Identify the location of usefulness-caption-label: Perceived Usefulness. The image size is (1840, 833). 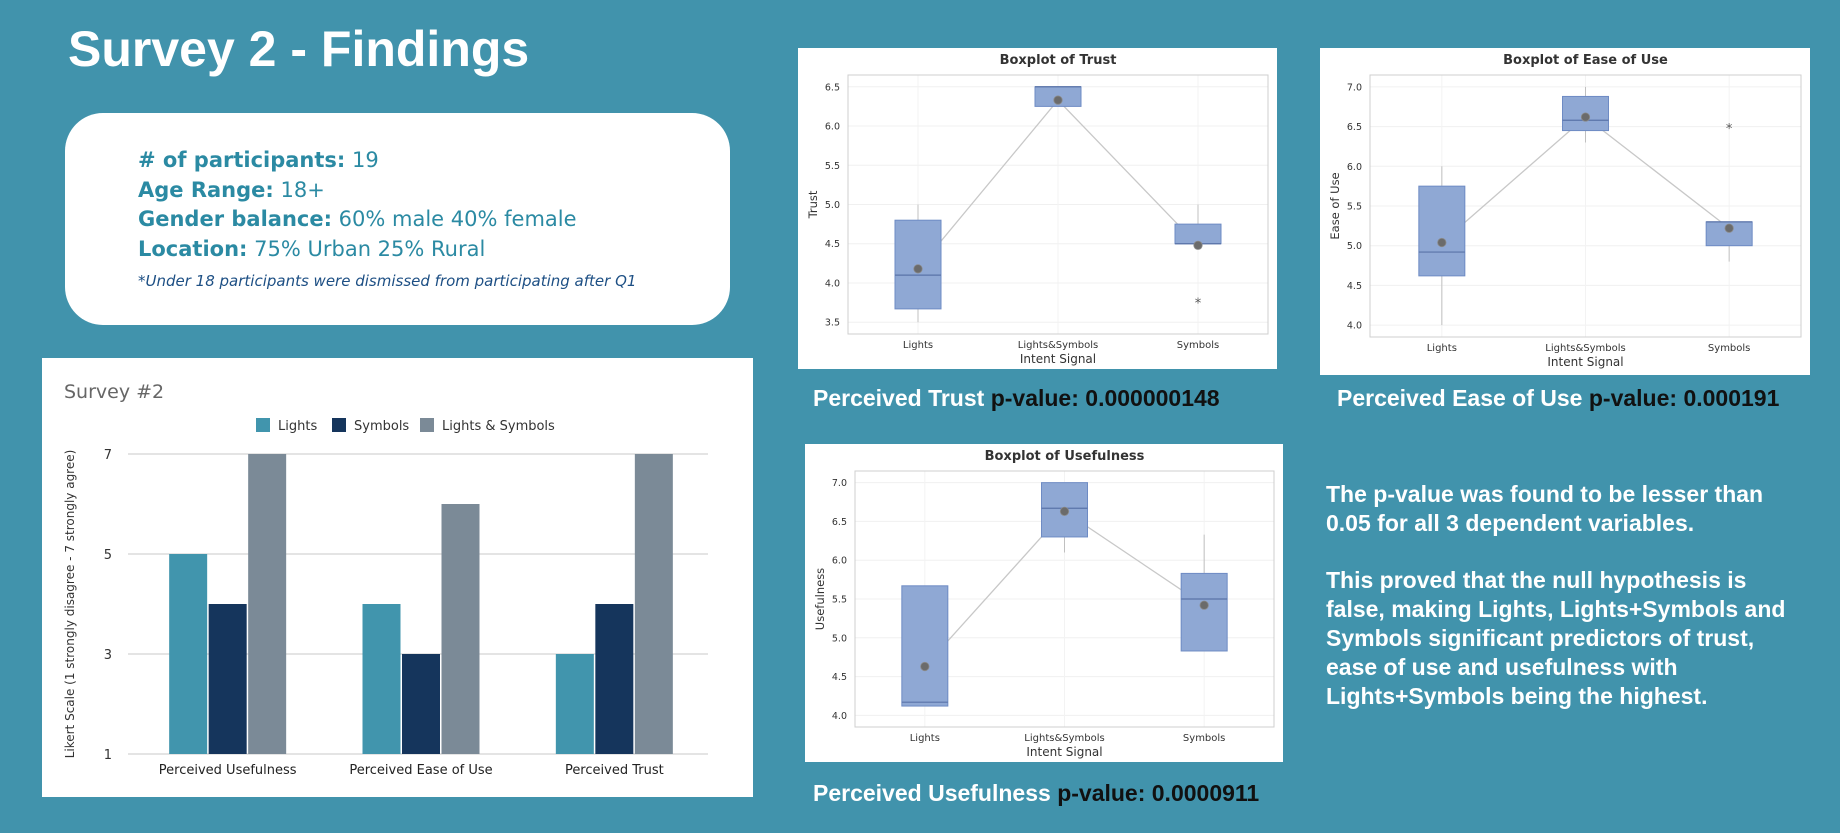
(932, 793).